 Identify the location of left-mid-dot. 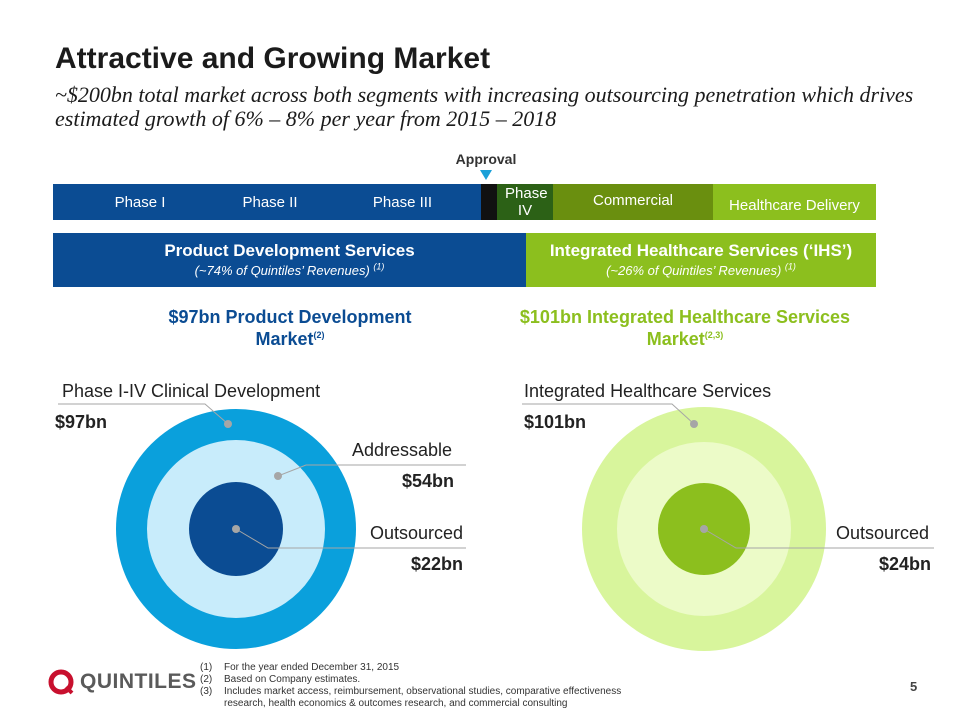
(278, 476).